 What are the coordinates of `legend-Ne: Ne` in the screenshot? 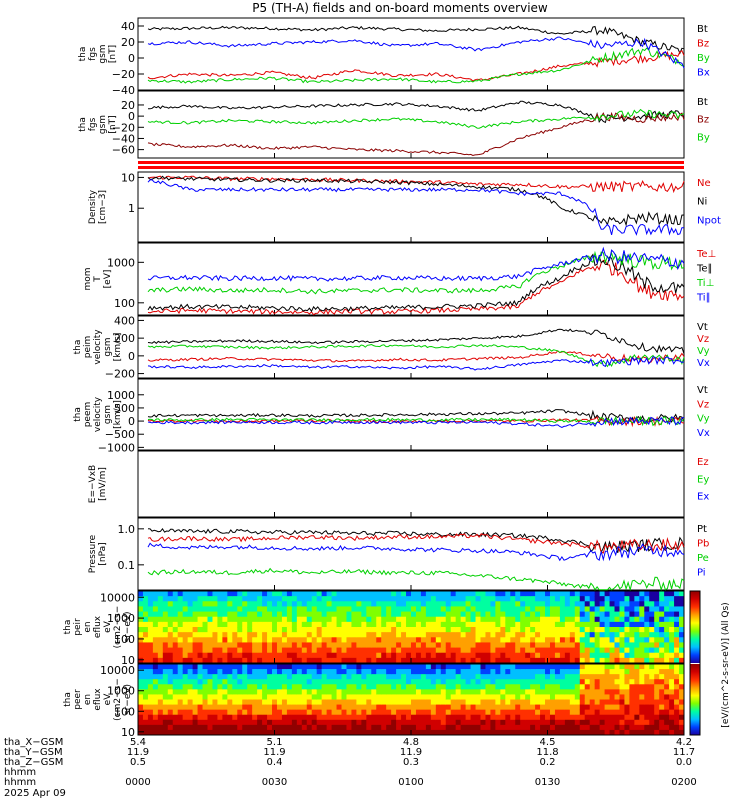 It's located at (704, 183).